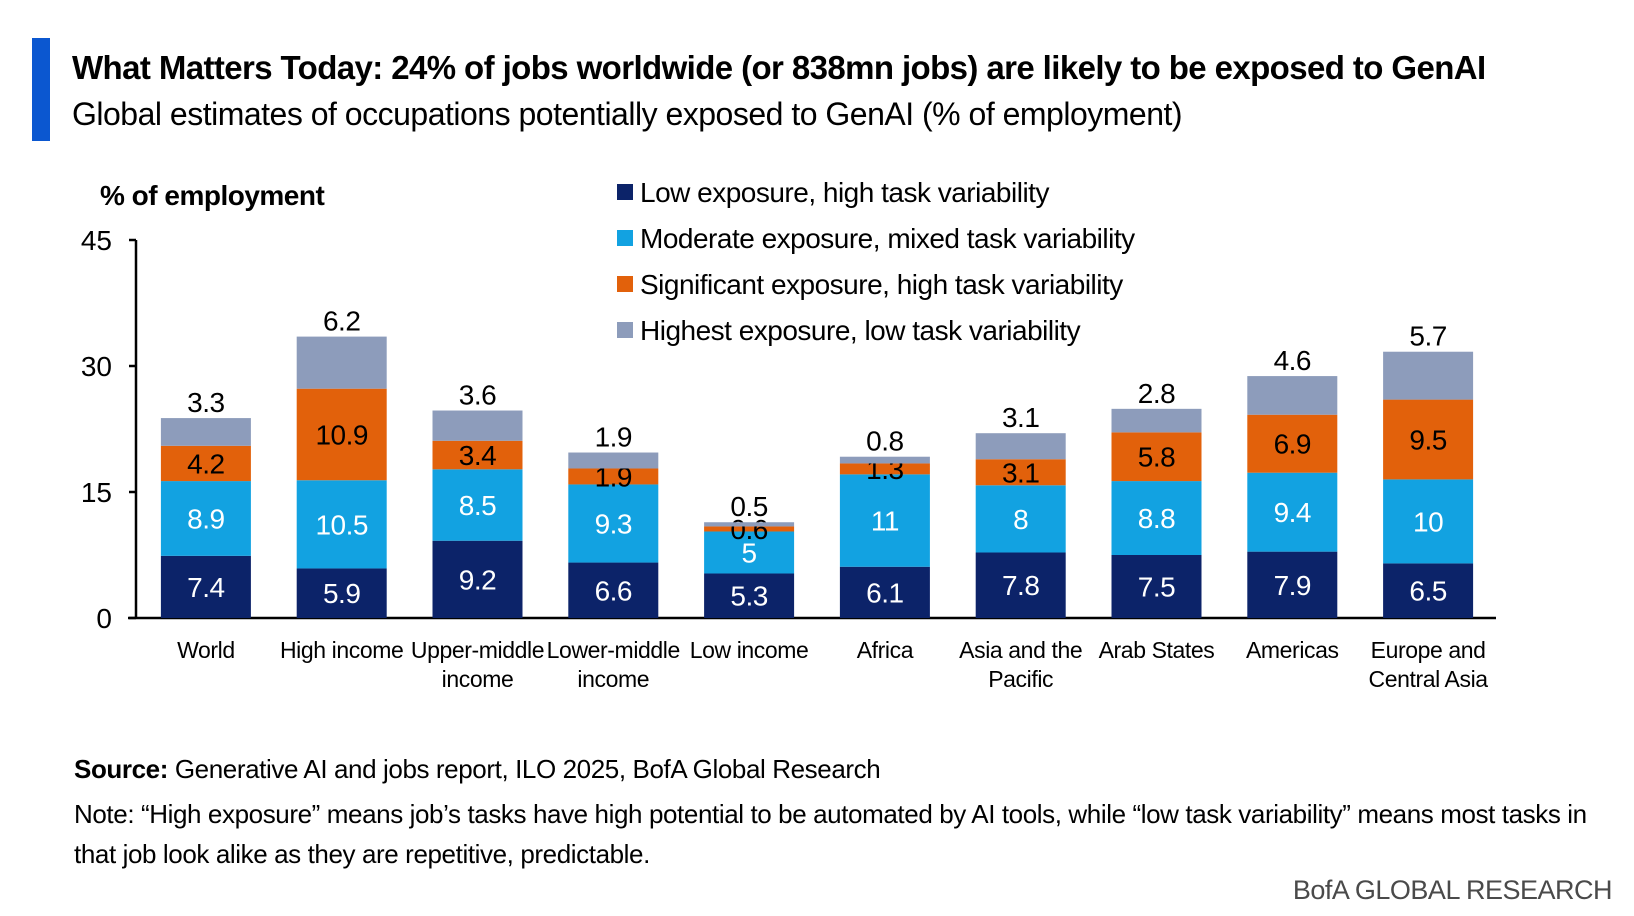 This screenshot has height=916, width=1634. Describe the element at coordinates (748, 506) in the screenshot. I see `data-label: 0.5` at that location.